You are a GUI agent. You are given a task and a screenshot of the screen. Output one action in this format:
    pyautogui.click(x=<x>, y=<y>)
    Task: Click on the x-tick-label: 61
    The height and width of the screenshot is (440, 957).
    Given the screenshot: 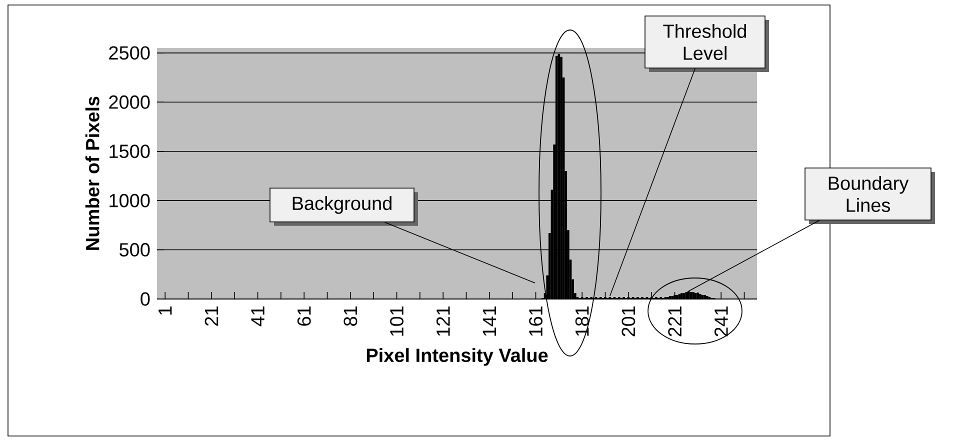 What is the action you would take?
    pyautogui.click(x=304, y=316)
    